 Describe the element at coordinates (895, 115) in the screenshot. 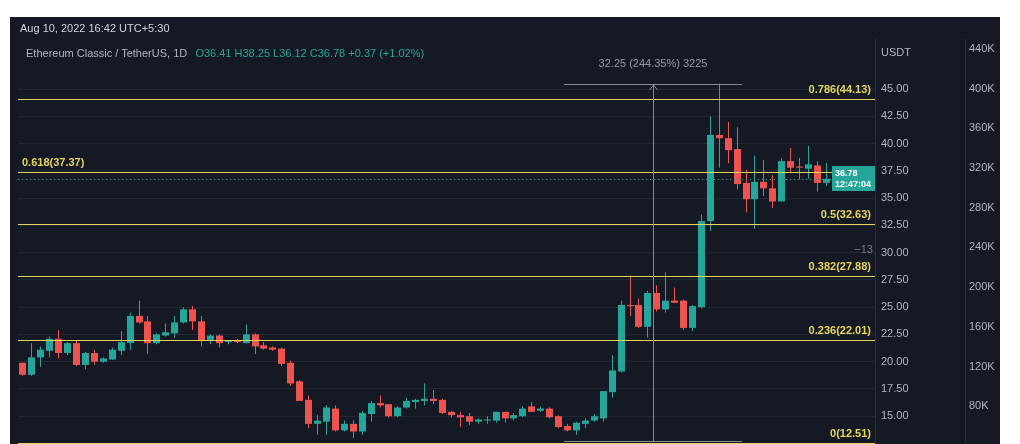

I see `y-tick-label: 42.50` at that location.